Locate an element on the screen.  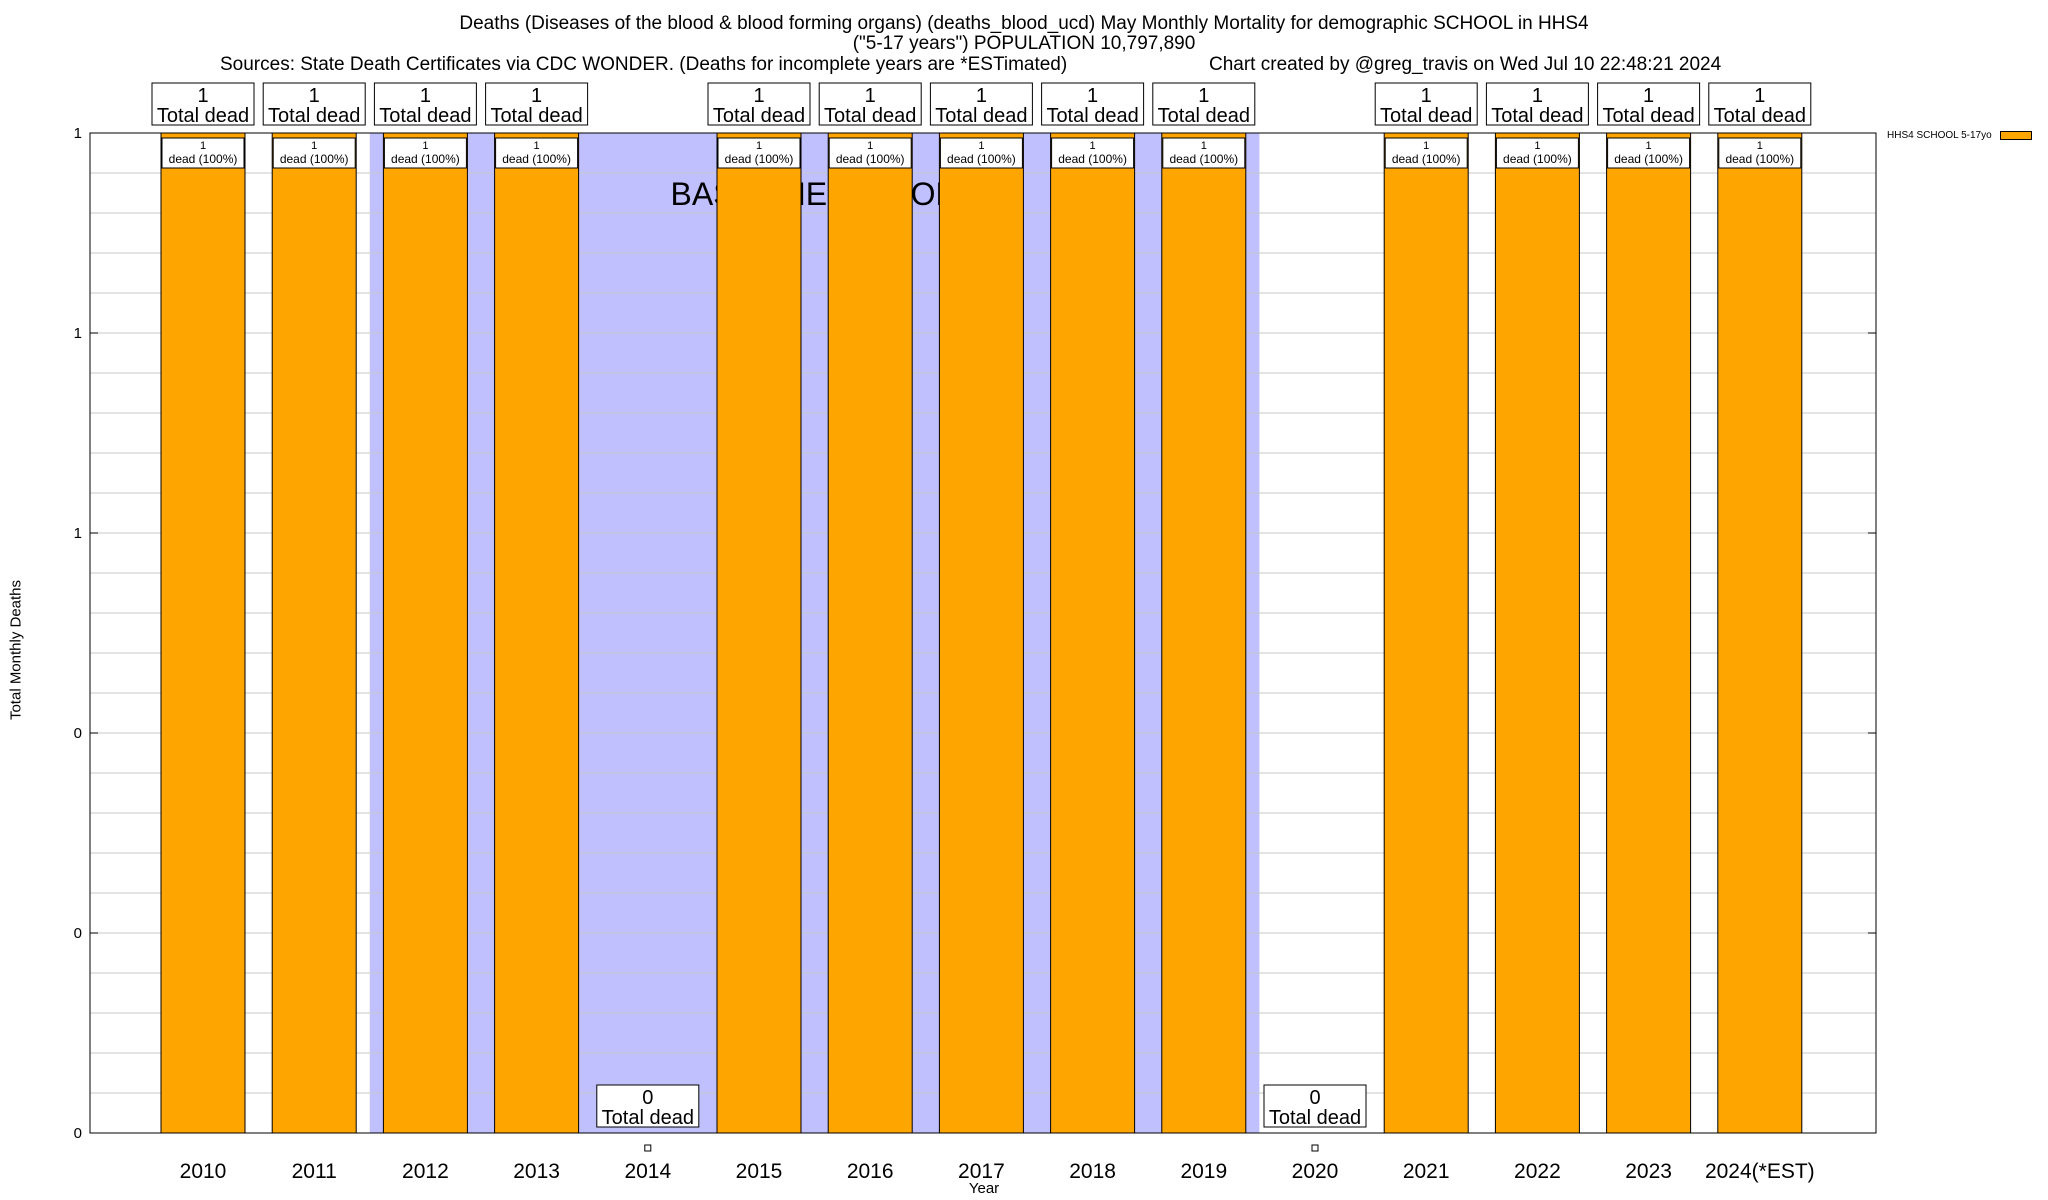
x-tick-label: 2010 is located at coordinates (203, 1171).